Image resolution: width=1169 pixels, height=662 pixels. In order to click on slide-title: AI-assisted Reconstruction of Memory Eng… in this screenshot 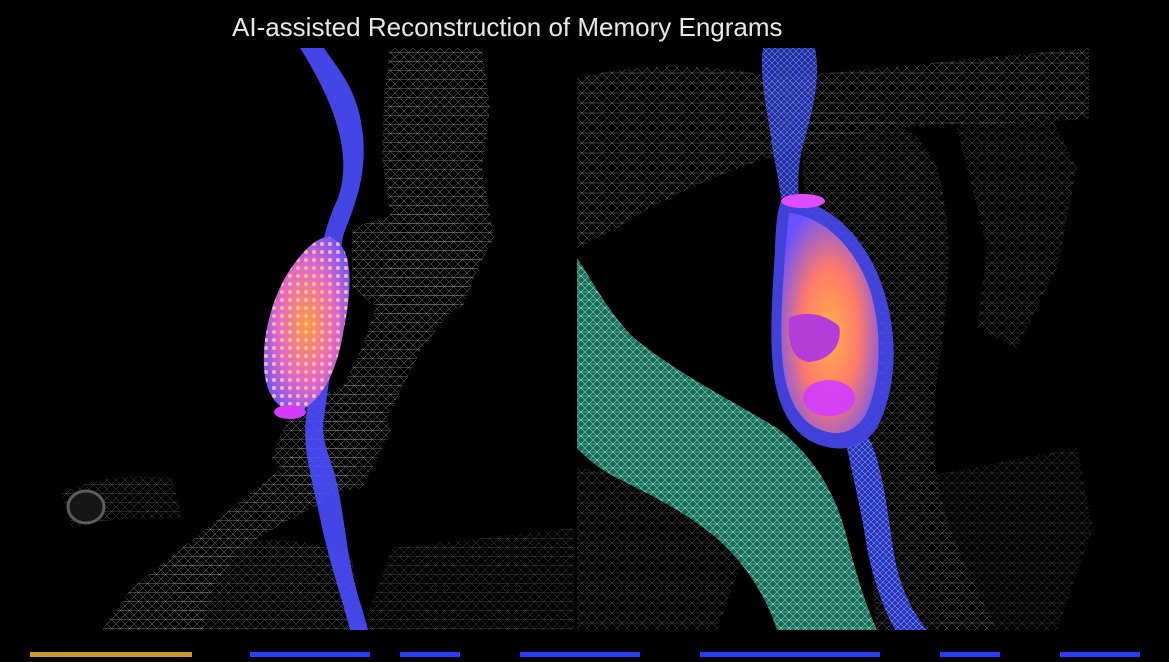, I will do `click(507, 27)`.